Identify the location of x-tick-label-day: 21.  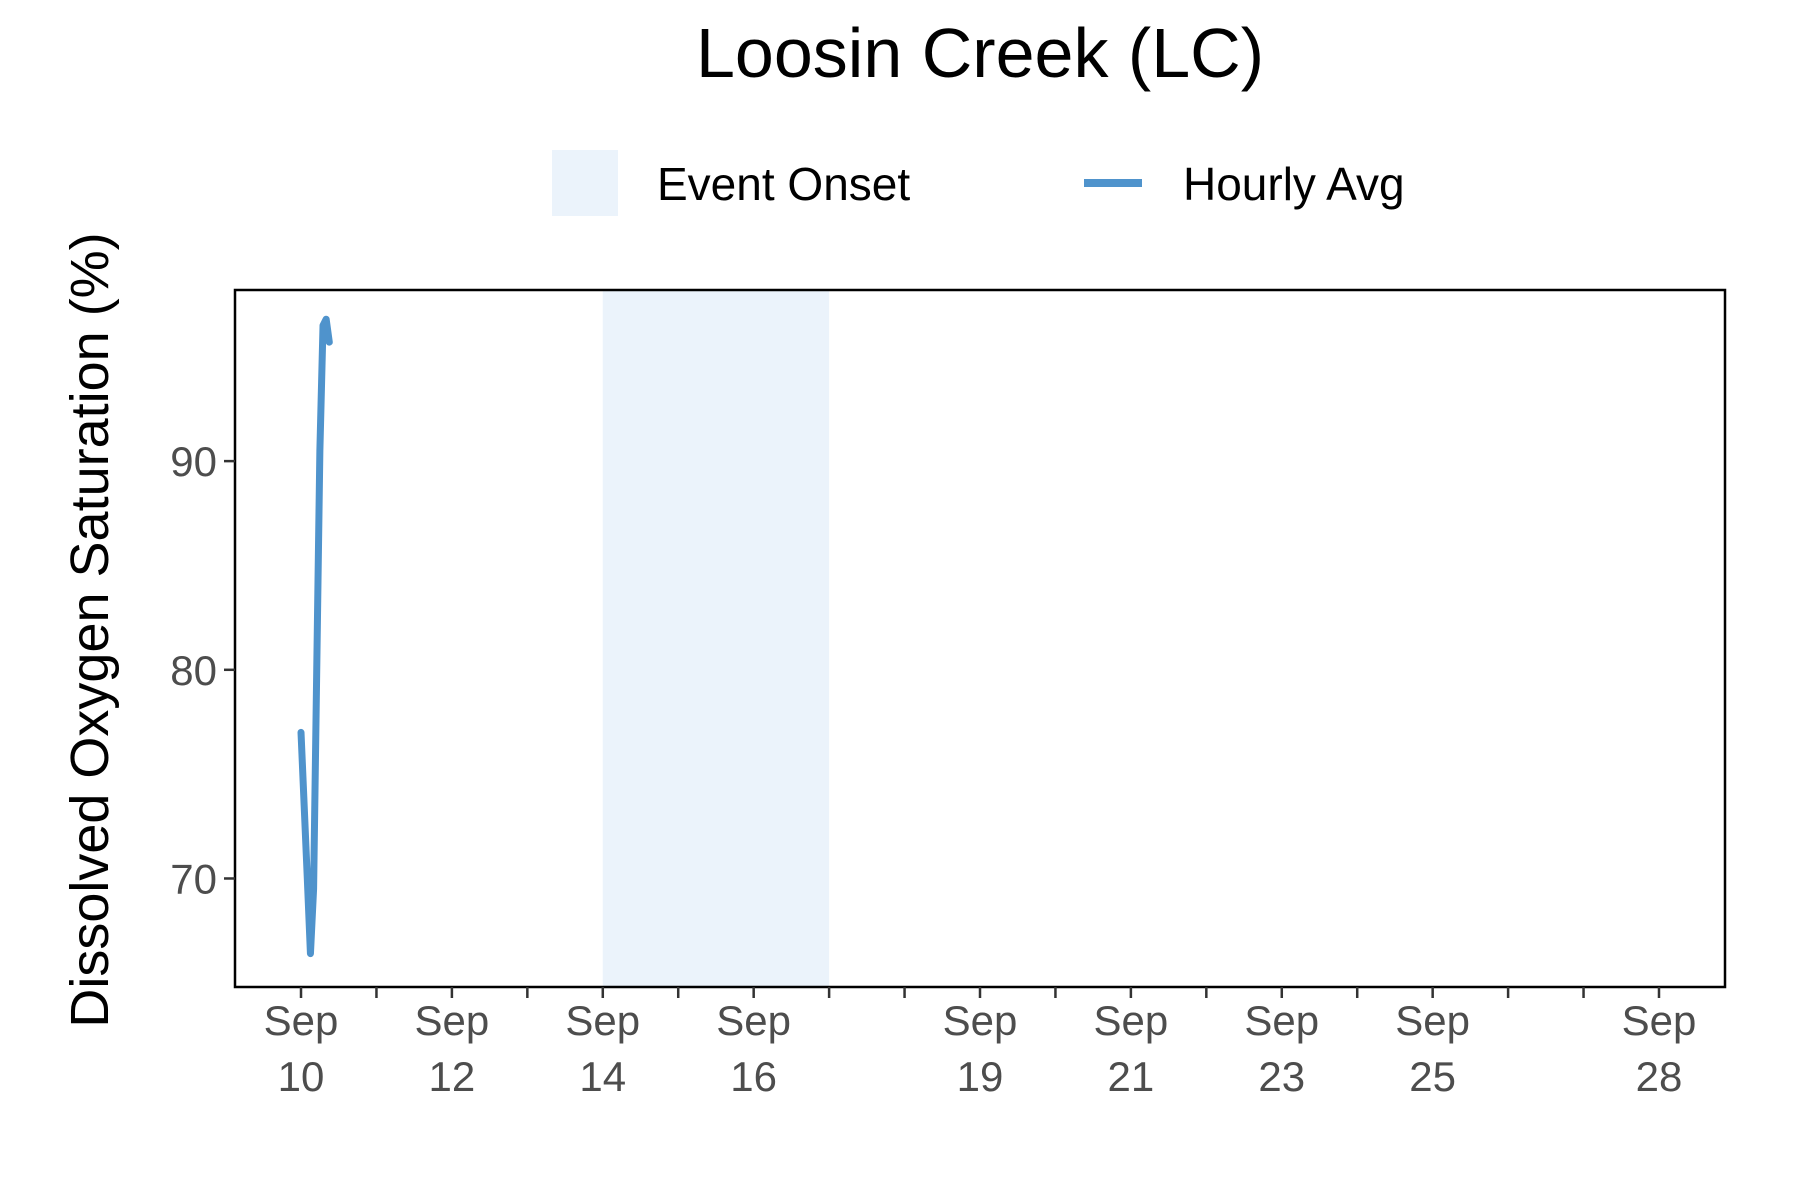
(1131, 1076).